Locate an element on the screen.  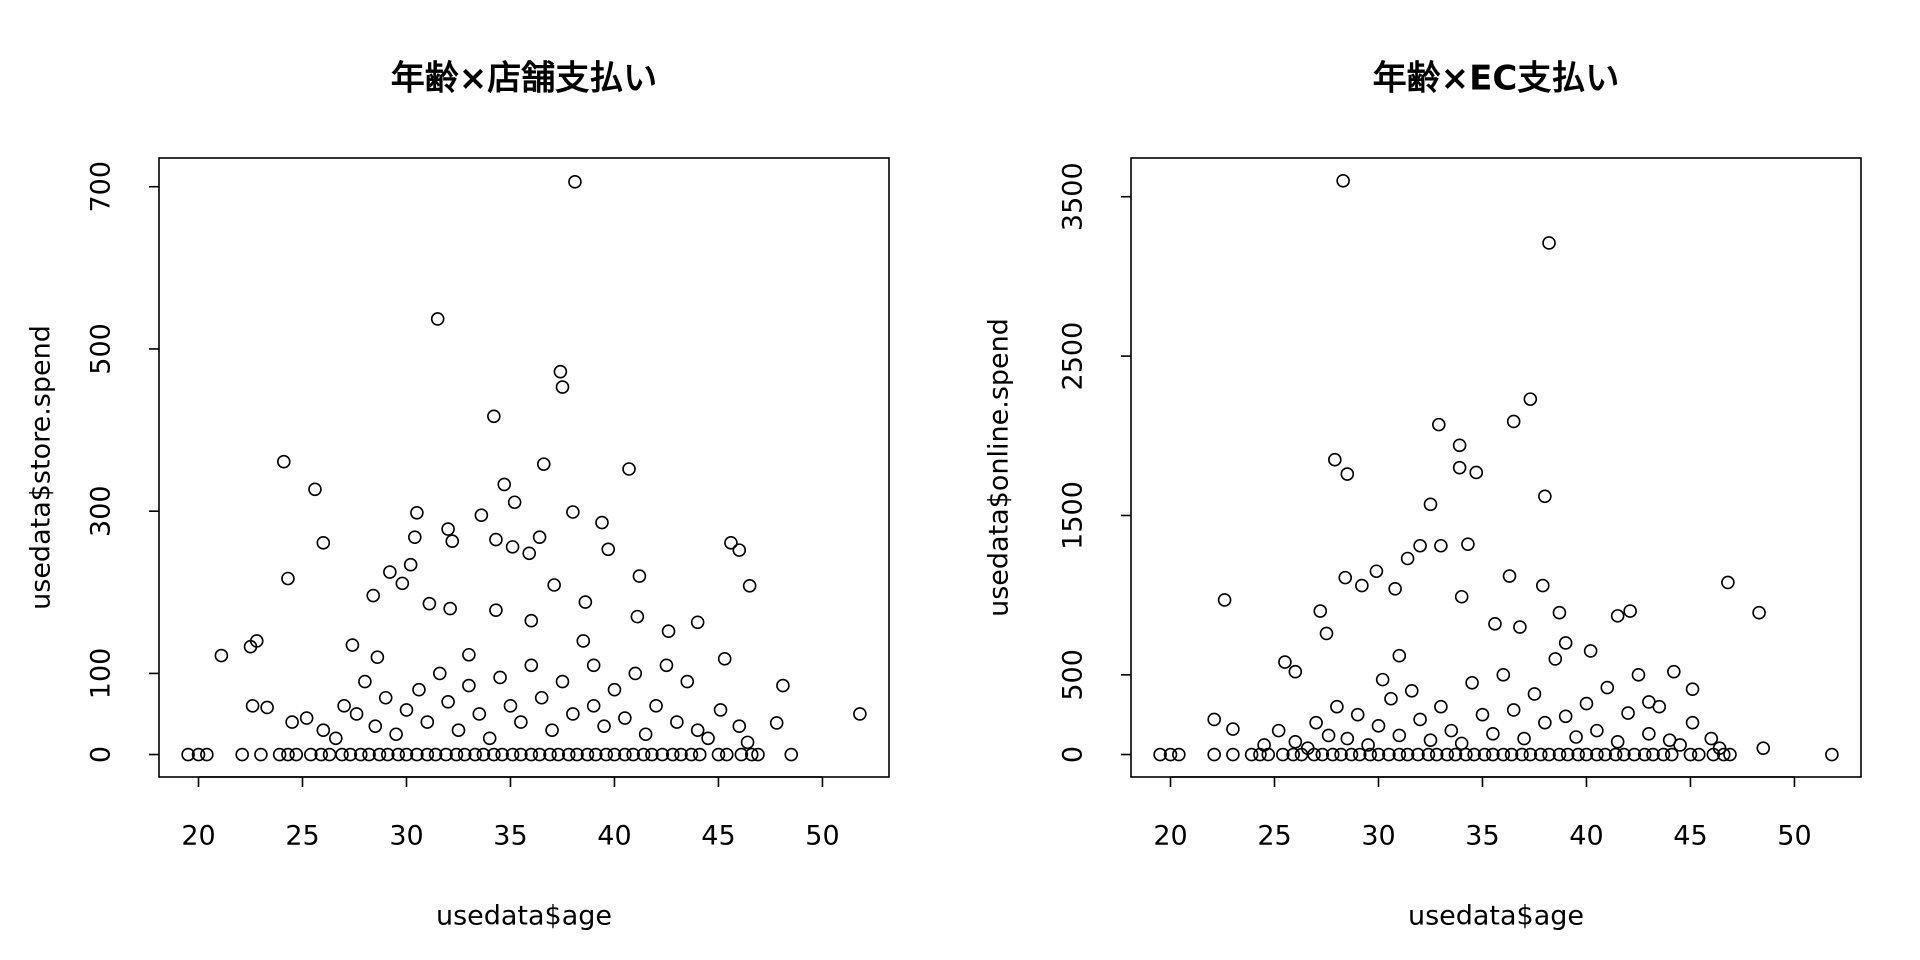
x-tick-label: 50 is located at coordinates (1794, 836).